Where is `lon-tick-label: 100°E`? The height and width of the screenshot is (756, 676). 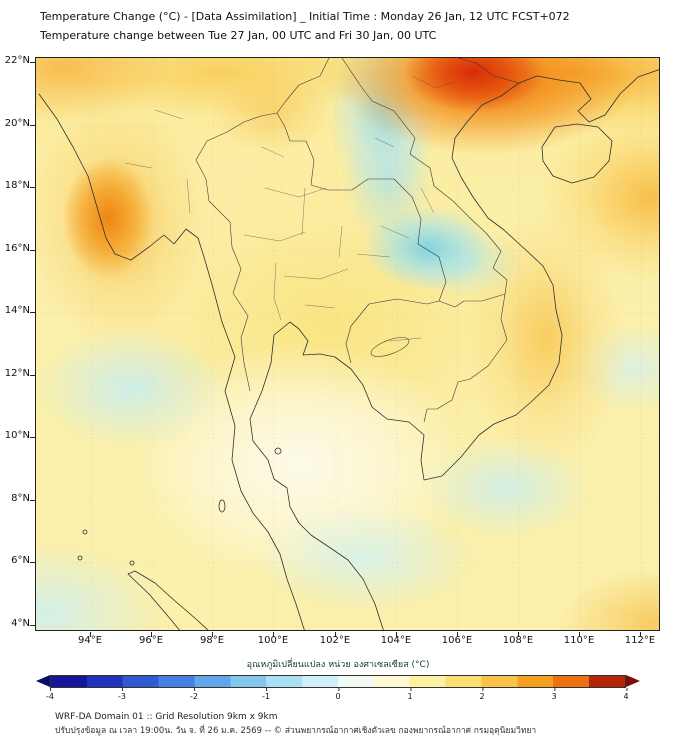
lon-tick-label: 100°E is located at coordinates (273, 640).